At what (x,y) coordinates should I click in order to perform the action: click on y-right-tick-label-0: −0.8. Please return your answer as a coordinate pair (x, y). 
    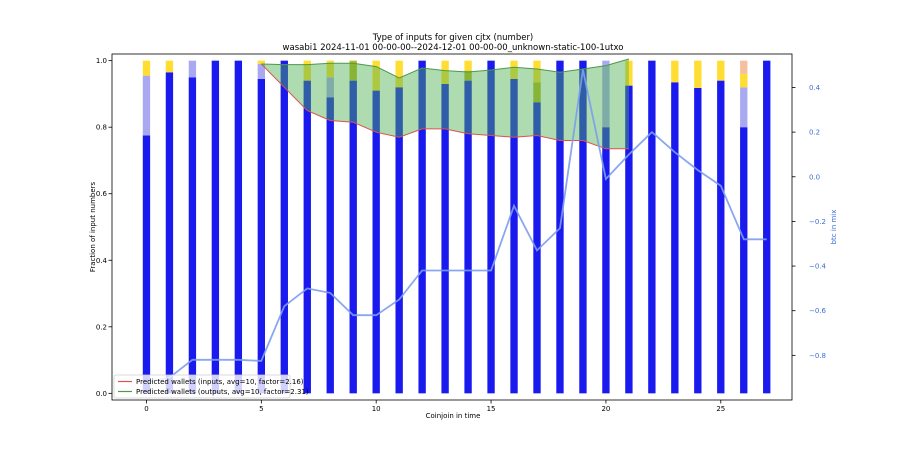
    Looking at the image, I should click on (817, 356).